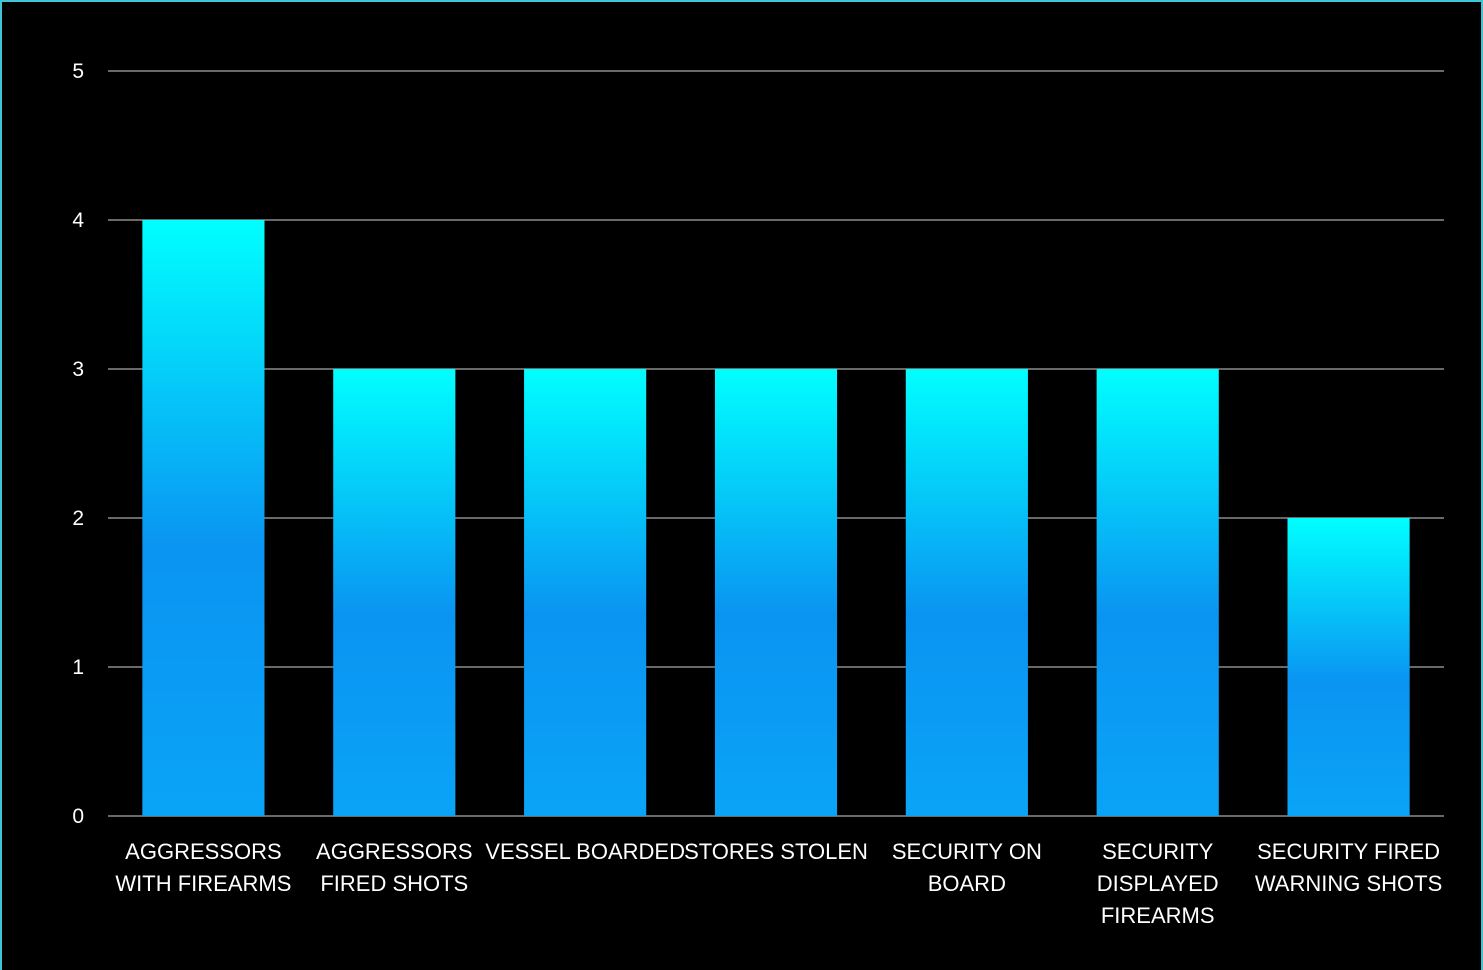 The width and height of the screenshot is (1483, 970). Describe the element at coordinates (78, 369) in the screenshot. I see `y-tick-label: 3` at that location.